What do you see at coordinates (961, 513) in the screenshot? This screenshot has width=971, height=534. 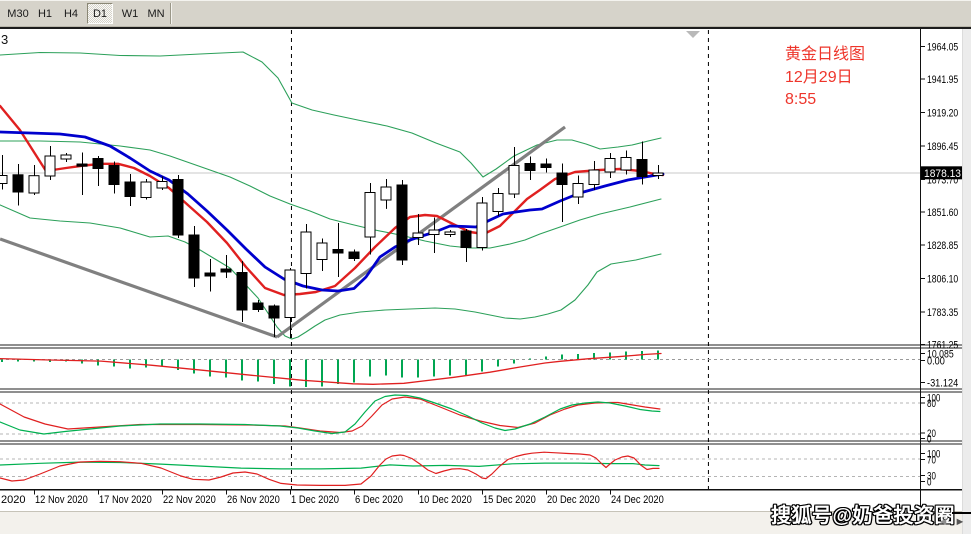 I see `watermark-dash` at bounding box center [961, 513].